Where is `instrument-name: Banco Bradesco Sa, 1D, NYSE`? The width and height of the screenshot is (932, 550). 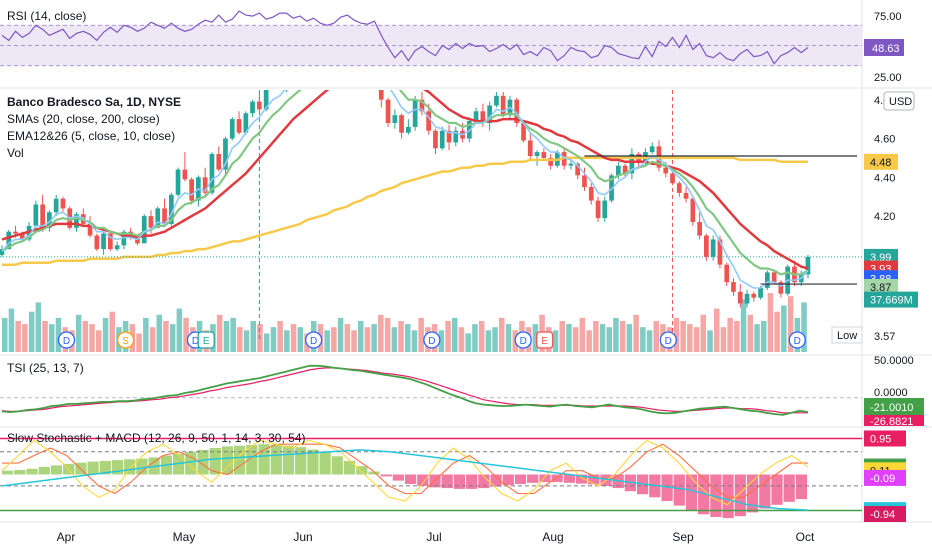
instrument-name: Banco Bradesco Sa, 1D, NYSE is located at coordinates (94, 102).